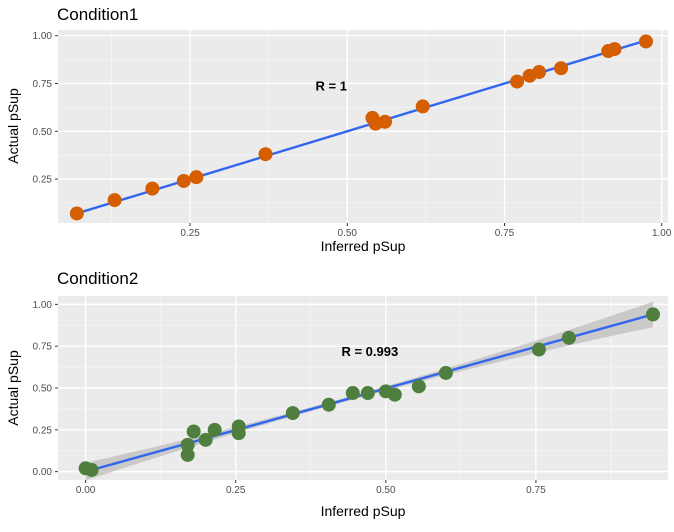 The height and width of the screenshot is (532, 674). Describe the element at coordinates (86, 490) in the screenshot. I see `condition2-x-tick-label: 0.00` at that location.